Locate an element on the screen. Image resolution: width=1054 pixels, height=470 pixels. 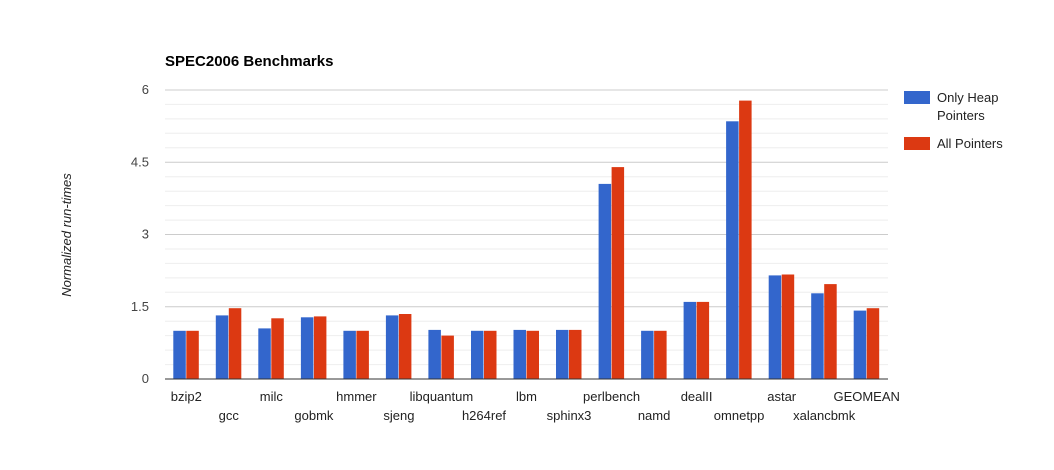
bar-omnetpp-only-heap-pointers is located at coordinates (732, 250).